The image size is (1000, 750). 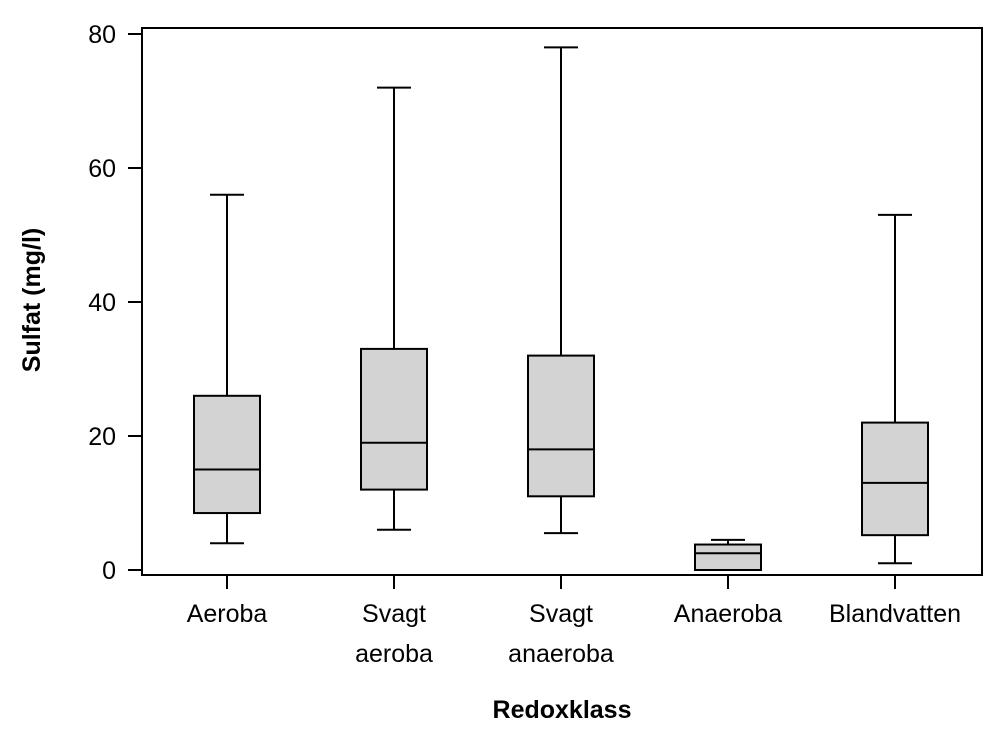 What do you see at coordinates (102, 35) in the screenshot?
I see `y-tick-label-80: 80` at bounding box center [102, 35].